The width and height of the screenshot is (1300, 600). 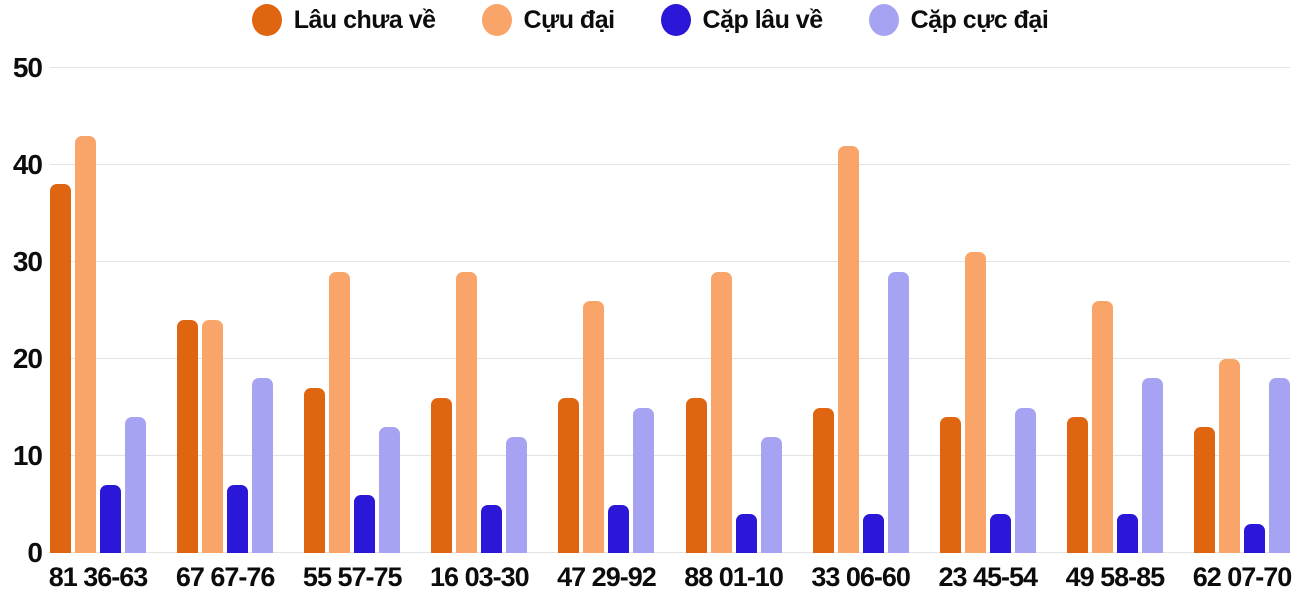 What do you see at coordinates (35, 552) in the screenshot?
I see `y-tick-label: 0` at bounding box center [35, 552].